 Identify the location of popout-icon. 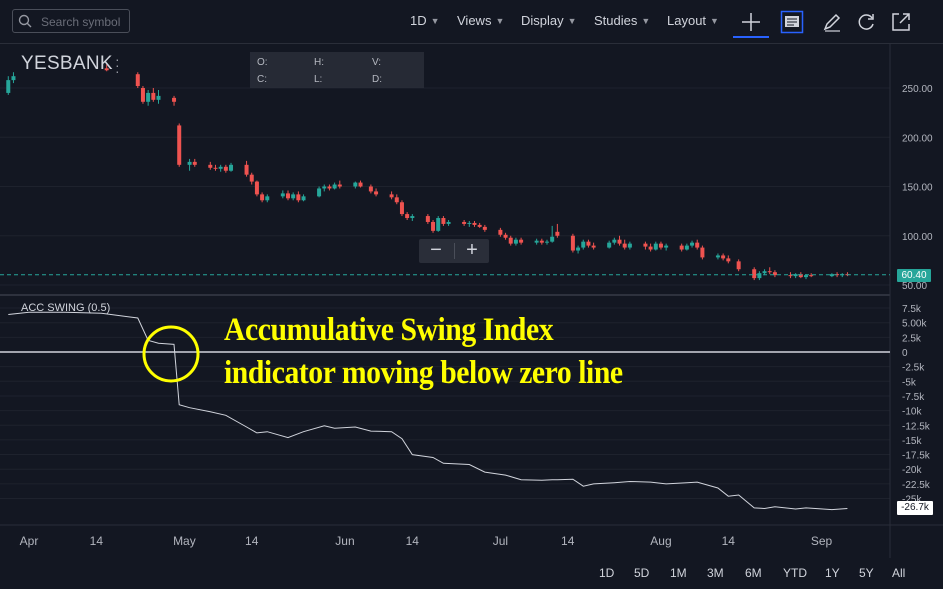
(901, 22).